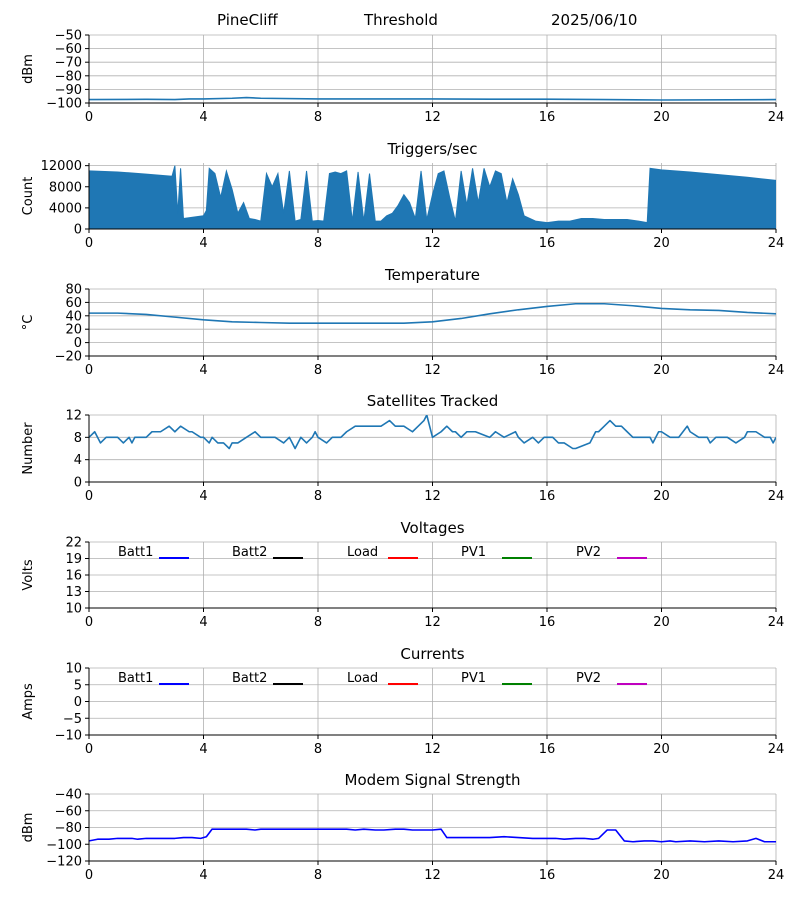  Describe the element at coordinates (72, 719) in the screenshot. I see `y-tick-label: −5` at that location.